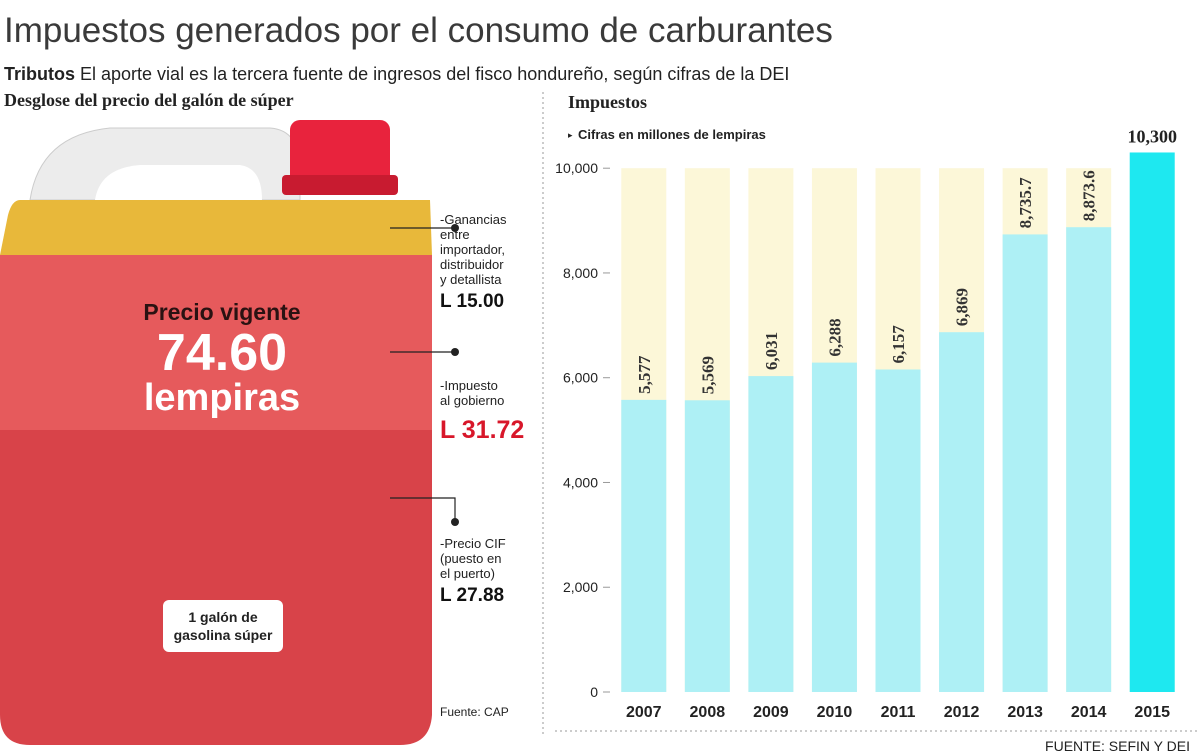  What do you see at coordinates (471, 279) in the screenshot?
I see `annotation-text: y detallista` at bounding box center [471, 279].